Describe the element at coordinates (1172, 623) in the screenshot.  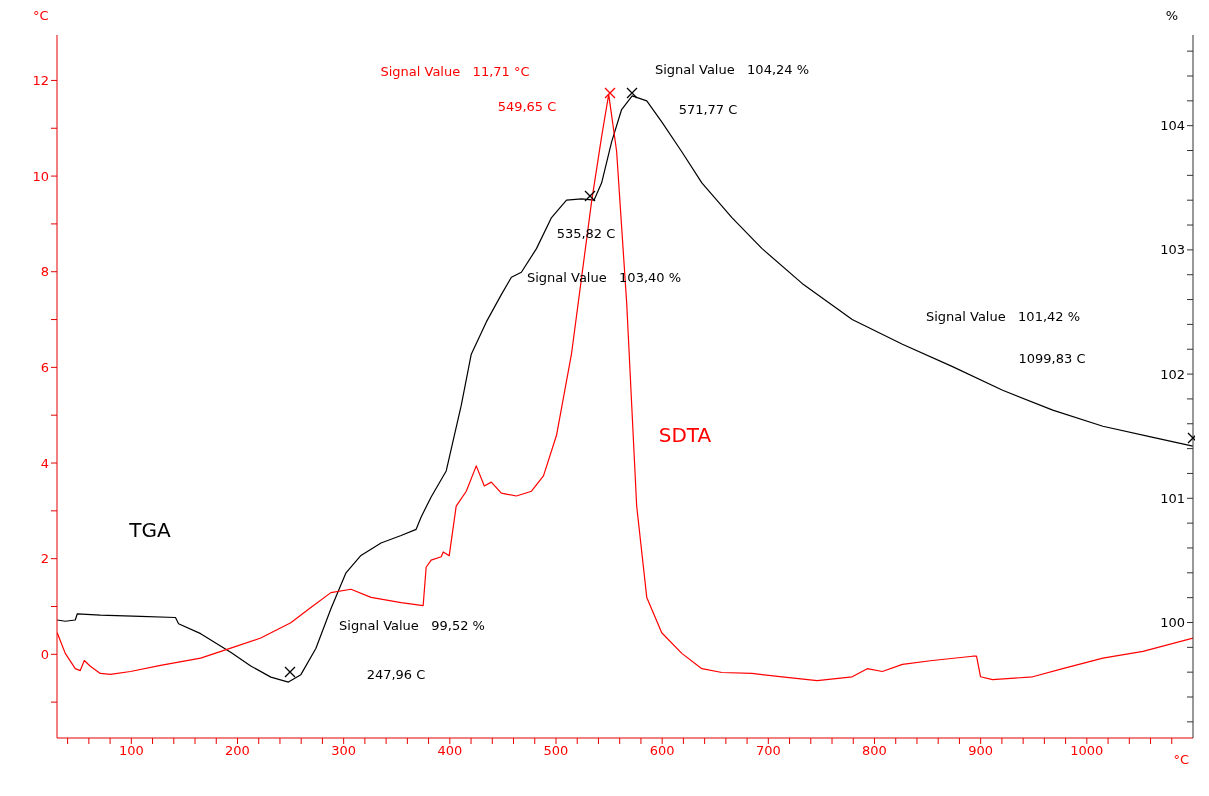
I see `y2-tick-label: 100` at that location.